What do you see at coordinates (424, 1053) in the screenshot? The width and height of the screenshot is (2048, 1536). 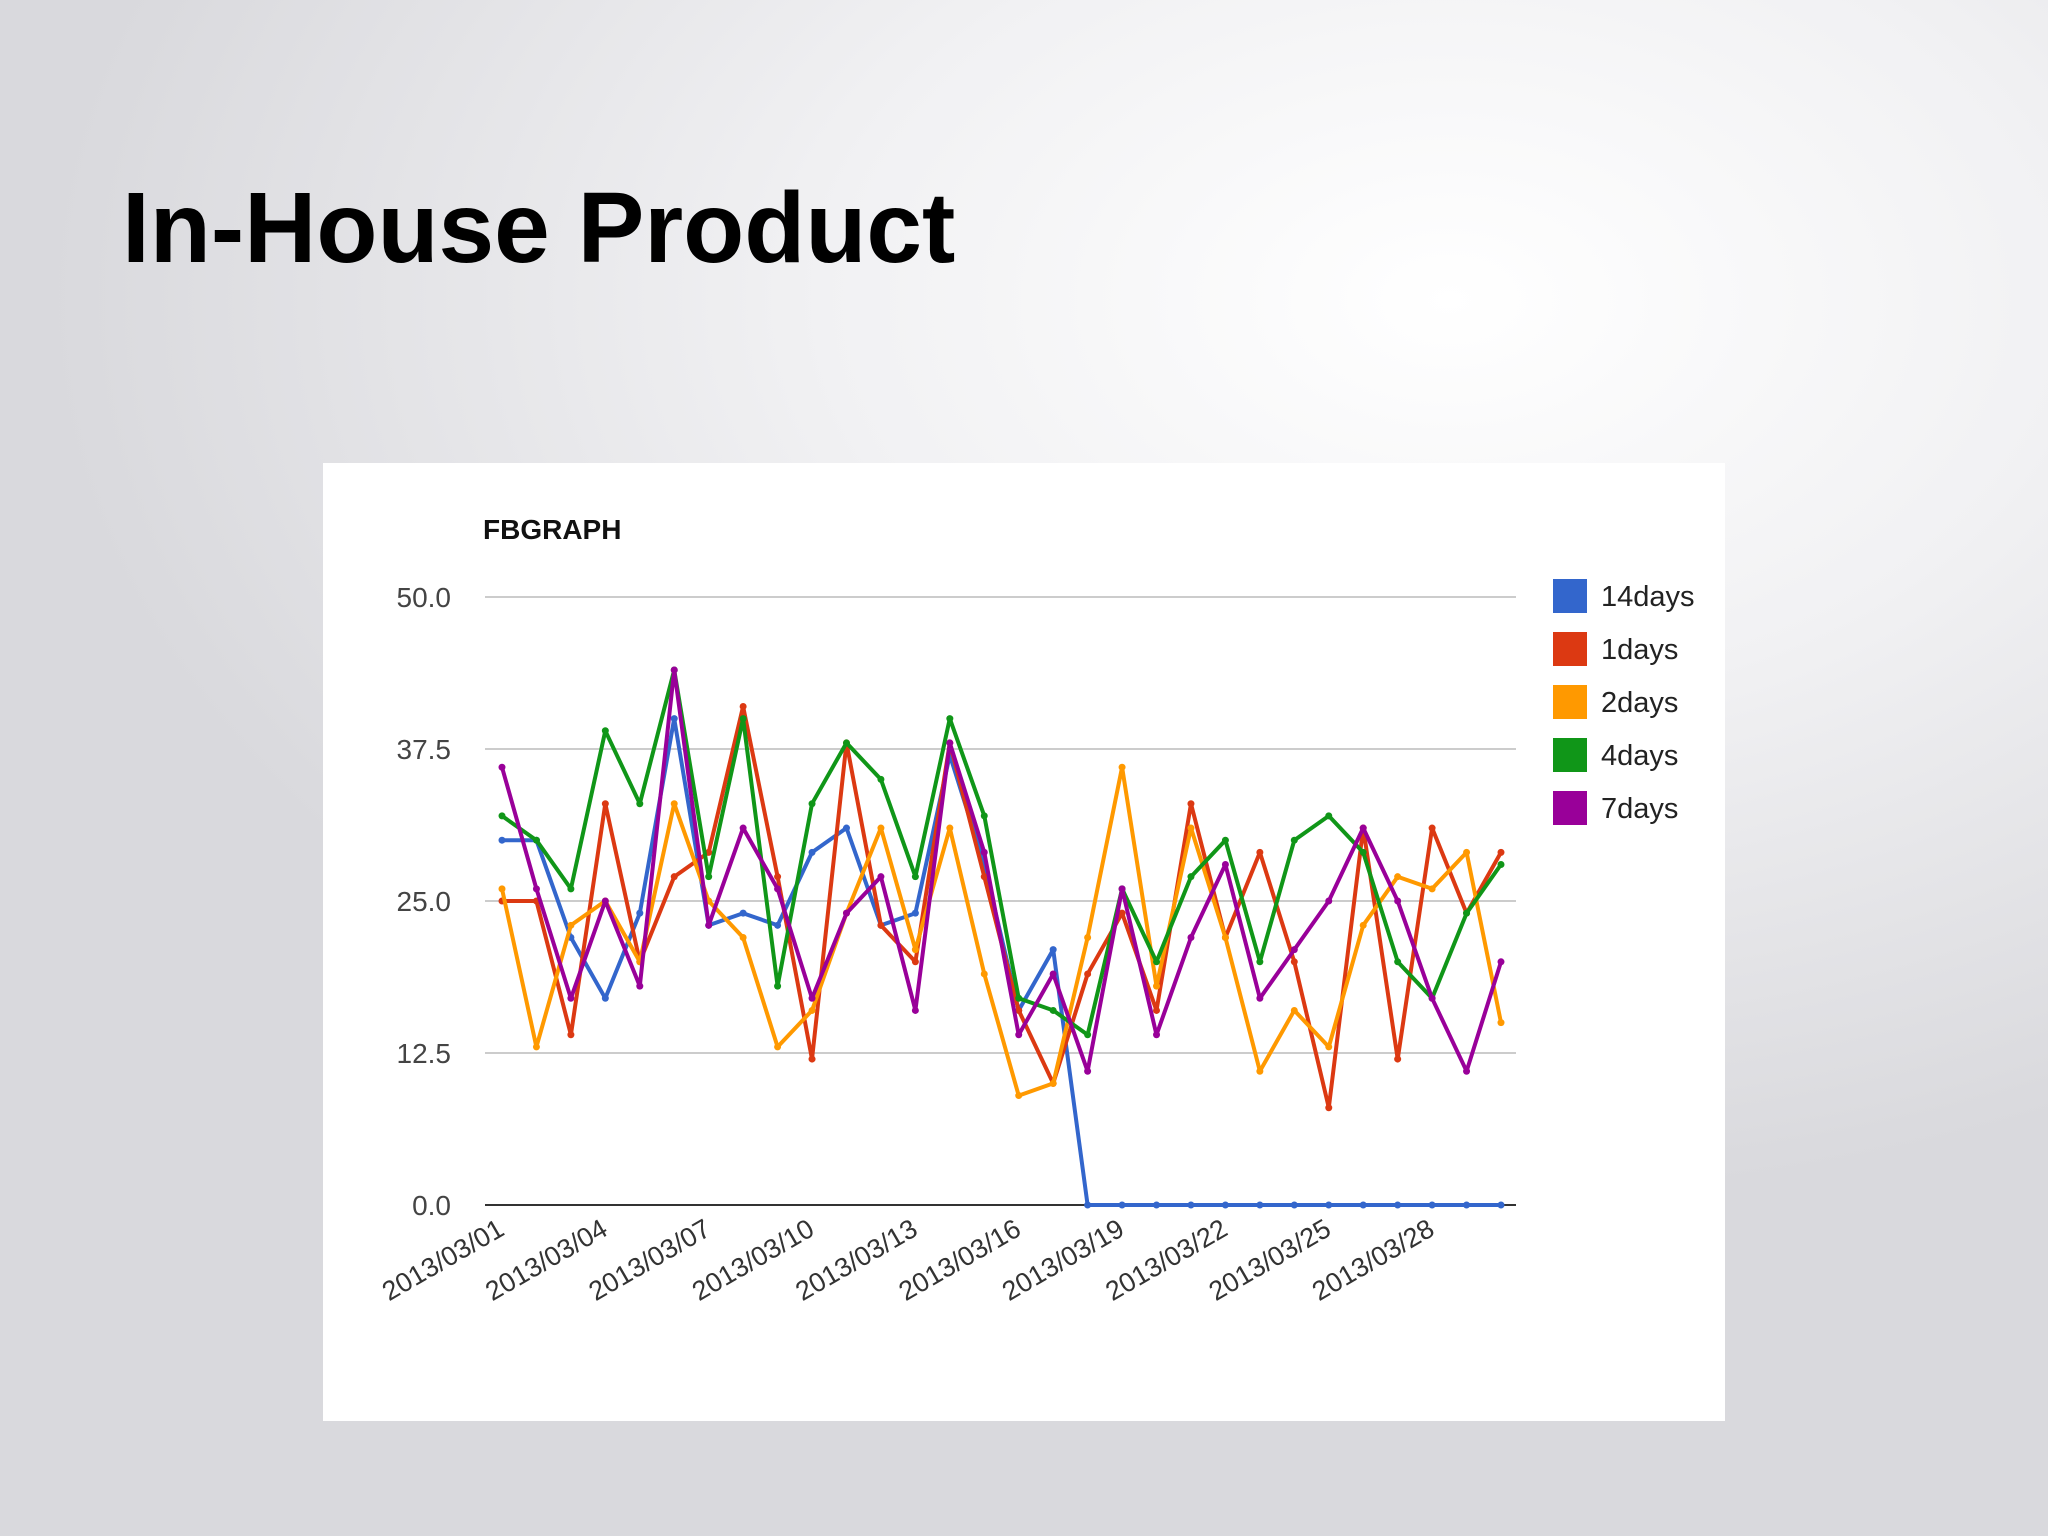 I see `y-tick-label: 12.5` at bounding box center [424, 1053].